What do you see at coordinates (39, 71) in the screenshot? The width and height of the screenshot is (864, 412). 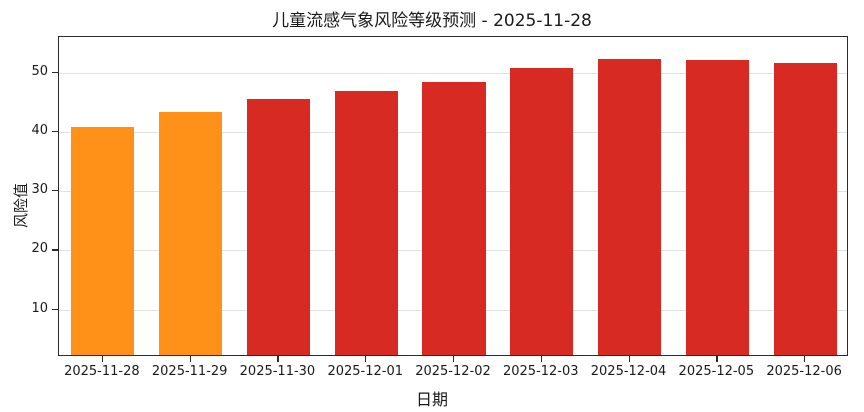 I see `y-tick-label: 50` at bounding box center [39, 71].